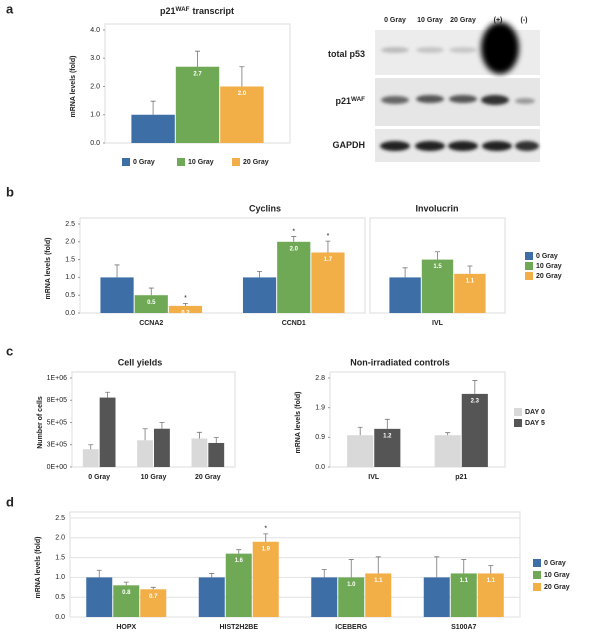 The image size is (600, 633). Describe the element at coordinates (475, 401) in the screenshot. I see `value-label: 2.3` at that location.